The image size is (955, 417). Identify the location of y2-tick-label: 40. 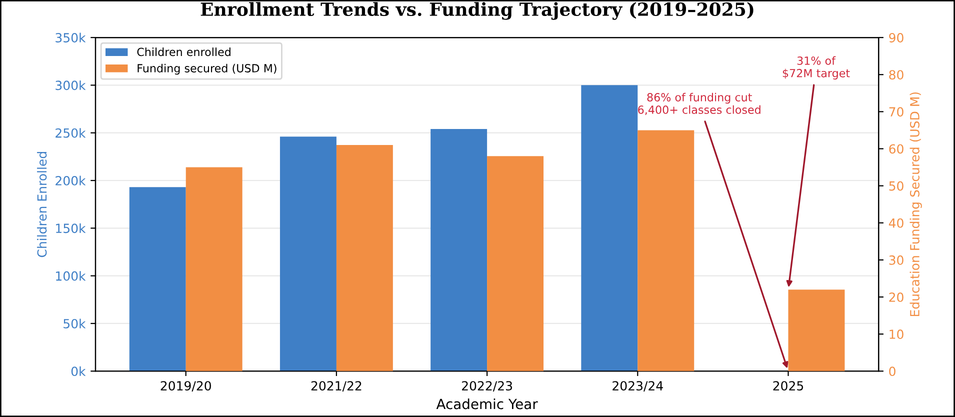
(896, 223).